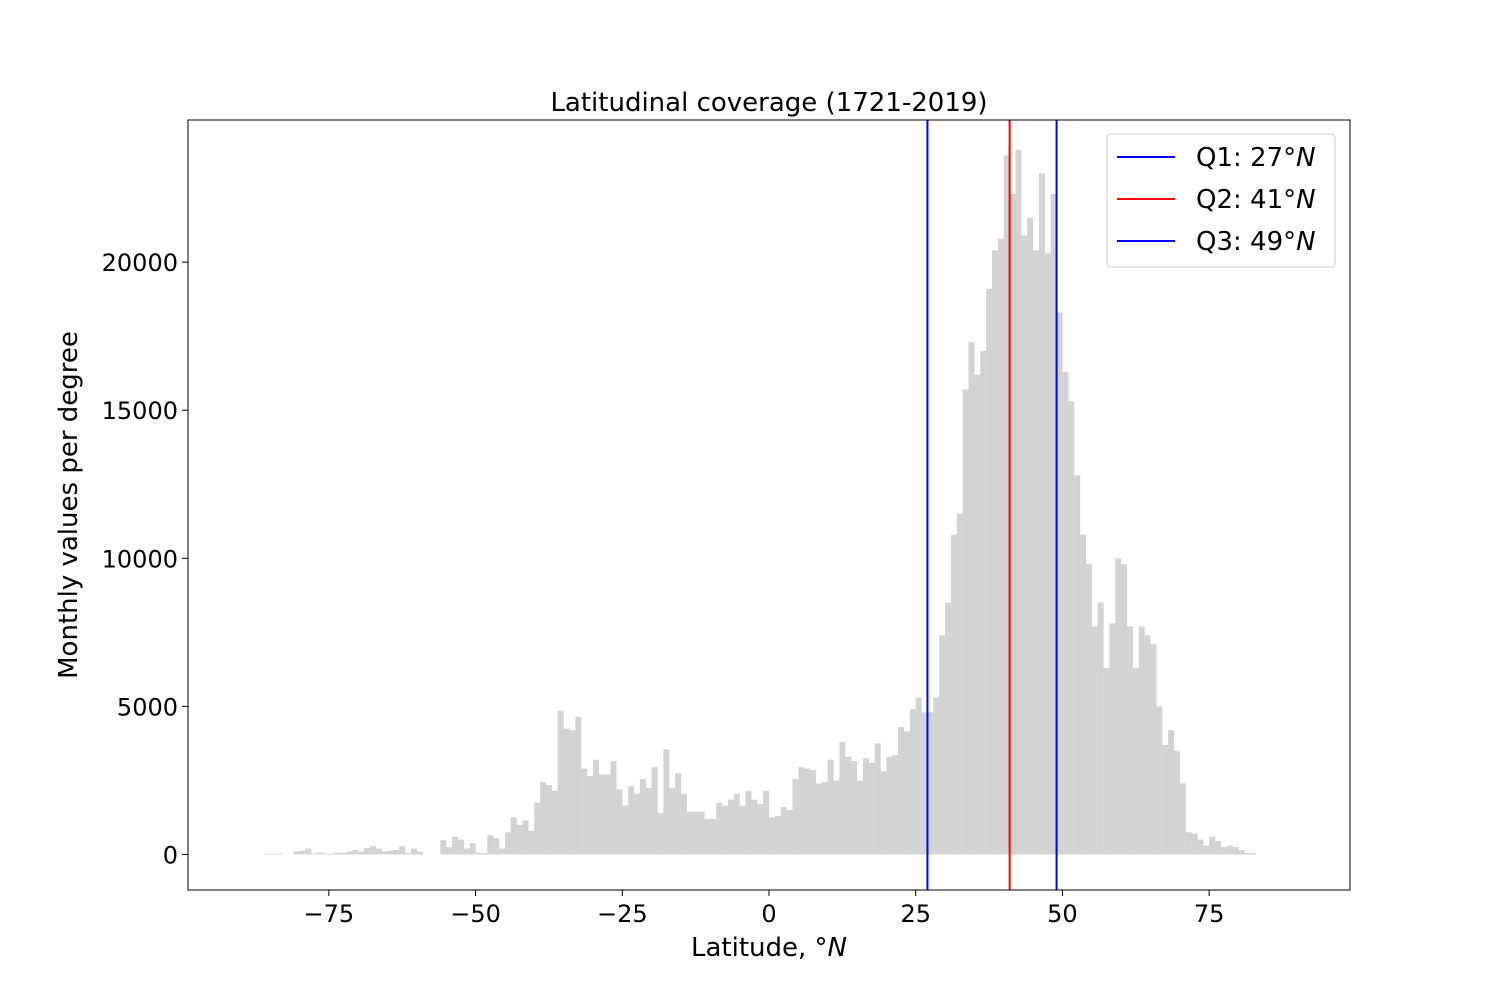 Image resolution: width=1500 pixels, height=1004 pixels. What do you see at coordinates (1062, 914) in the screenshot?
I see `x-tick-label: 50` at bounding box center [1062, 914].